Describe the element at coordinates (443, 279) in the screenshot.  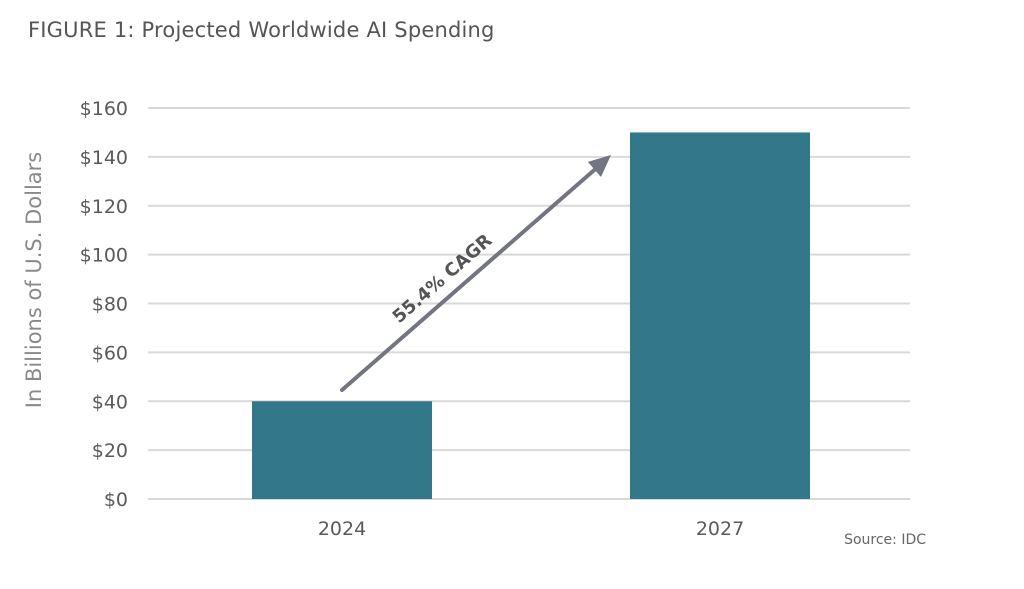
I see `cagr-label: 55.4% CAGR` at that location.